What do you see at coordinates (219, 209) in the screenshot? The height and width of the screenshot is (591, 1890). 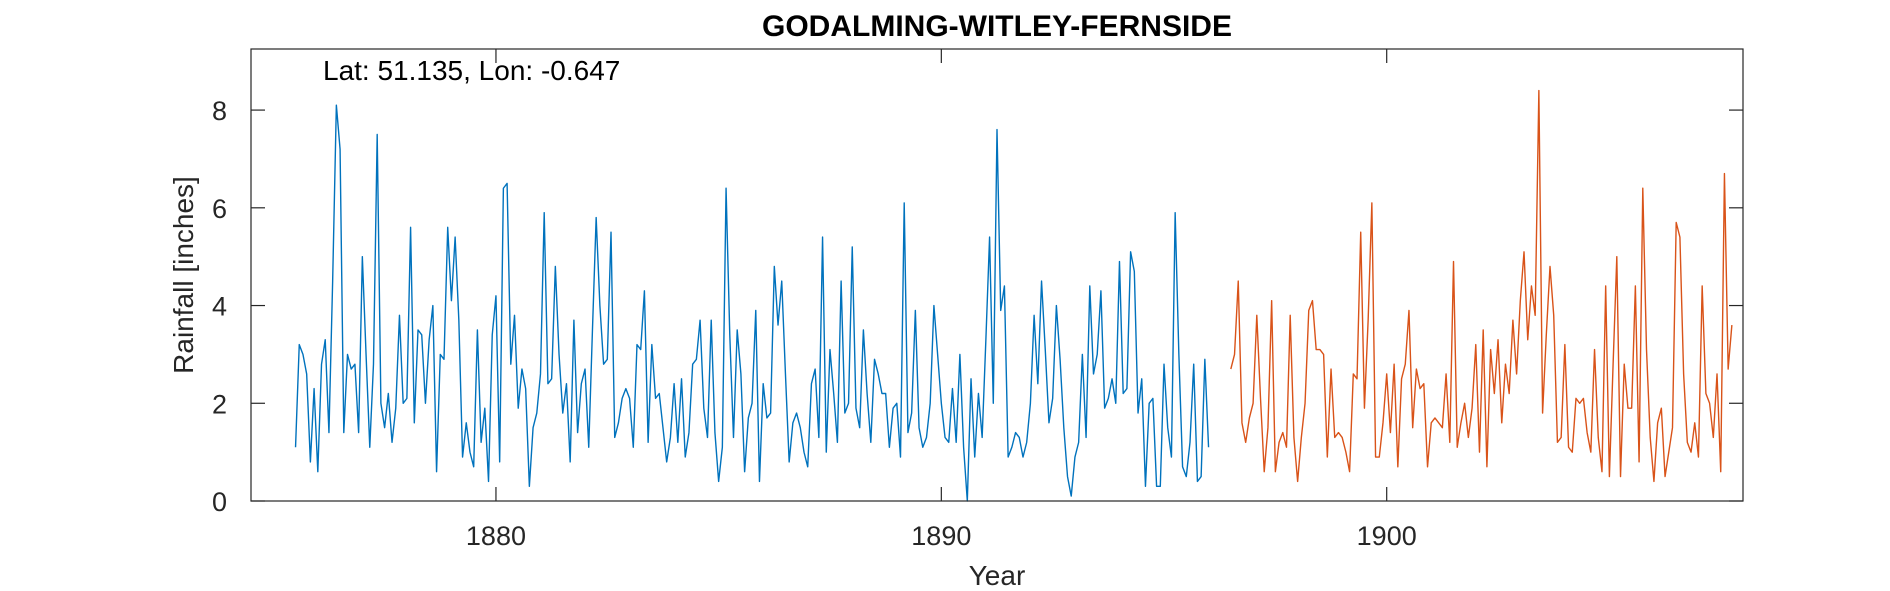 I see `y-tick-label-6: 6` at bounding box center [219, 209].